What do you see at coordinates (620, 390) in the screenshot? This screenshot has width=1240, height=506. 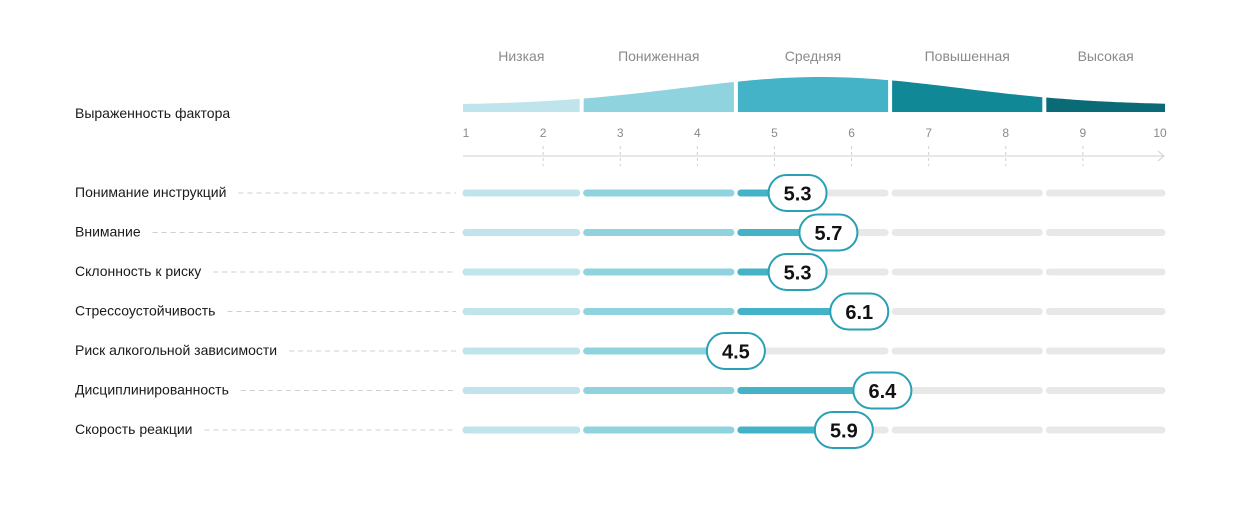 I see `factor-row: Дисциплинированность 6.4` at bounding box center [620, 390].